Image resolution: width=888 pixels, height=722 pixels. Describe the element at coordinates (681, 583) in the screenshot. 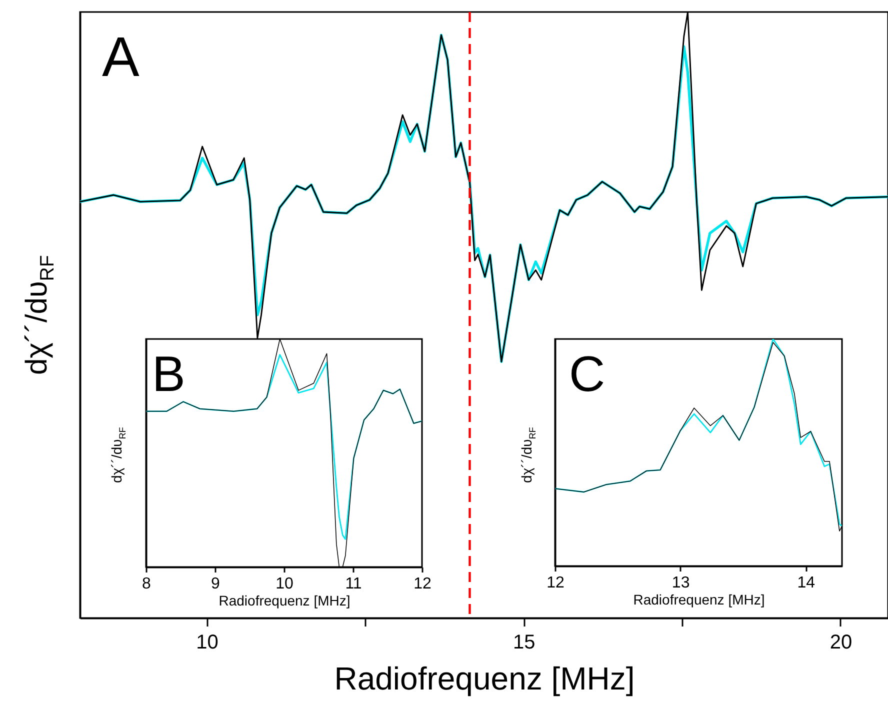

I see `x-tick-label: 13` at that location.